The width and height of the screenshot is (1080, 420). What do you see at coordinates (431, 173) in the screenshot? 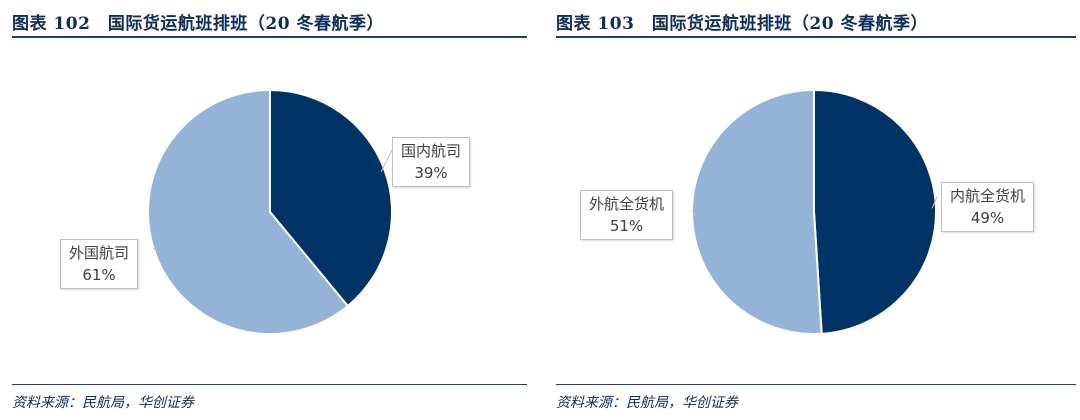
I see `slice-percent: 39%` at bounding box center [431, 173].